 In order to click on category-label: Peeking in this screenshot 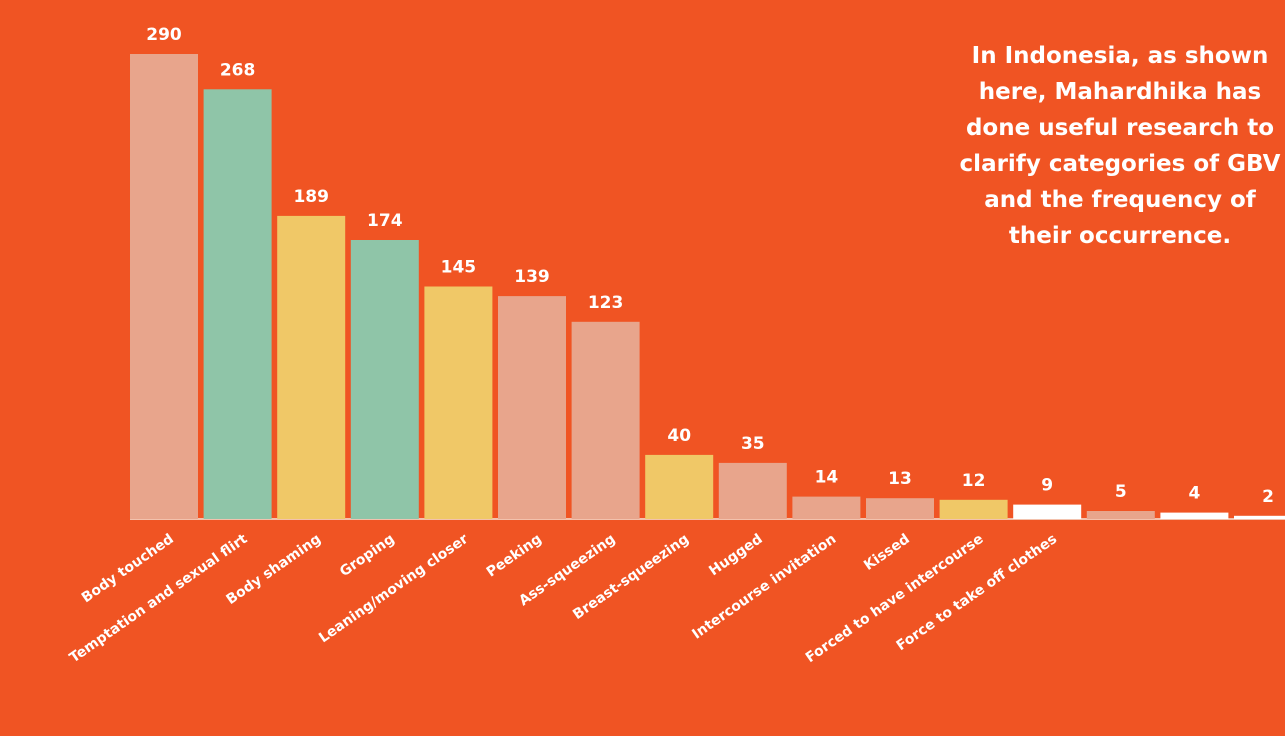, I will do `click(514, 555)`.